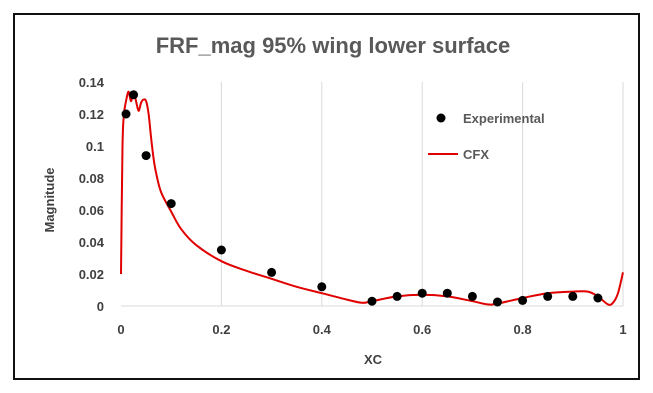 The image size is (653, 393). What do you see at coordinates (49, 200) in the screenshot?
I see `y-axis-label: Magnitude` at bounding box center [49, 200].